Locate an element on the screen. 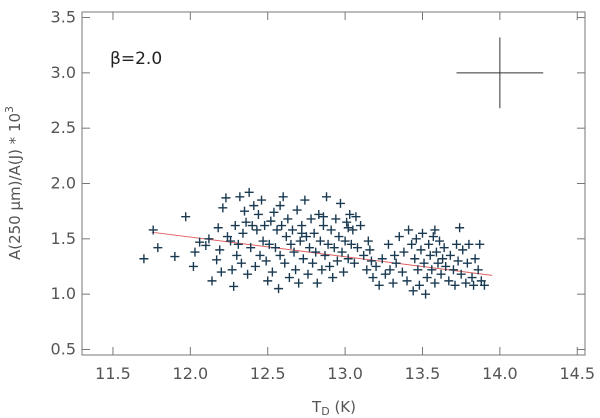 The height and width of the screenshot is (418, 600). x-tick-label: 11.5 is located at coordinates (113, 373).